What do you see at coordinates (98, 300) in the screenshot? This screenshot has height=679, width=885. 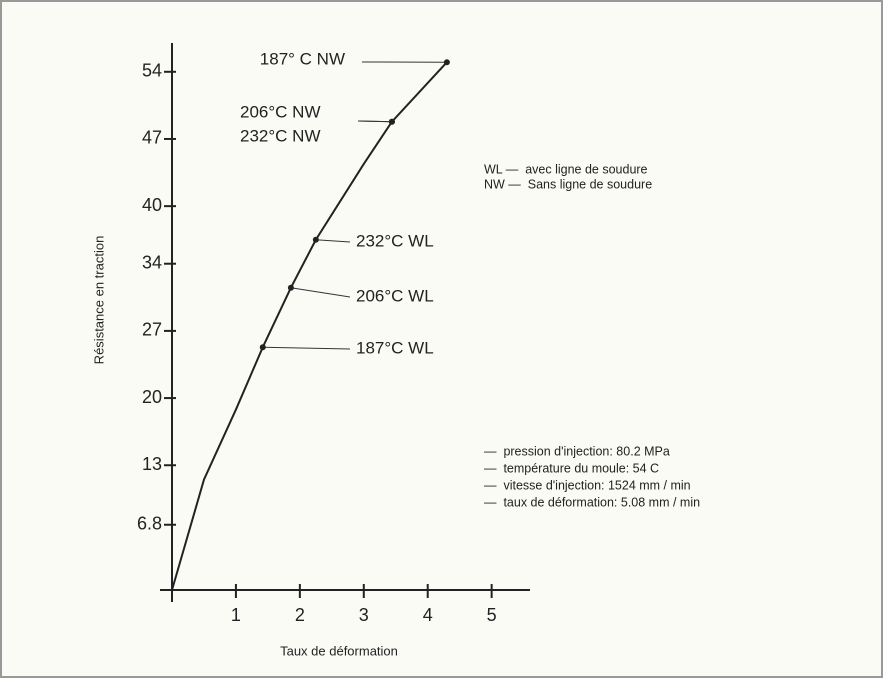 I see `y-axis-label: Résistance en traction` at bounding box center [98, 300].